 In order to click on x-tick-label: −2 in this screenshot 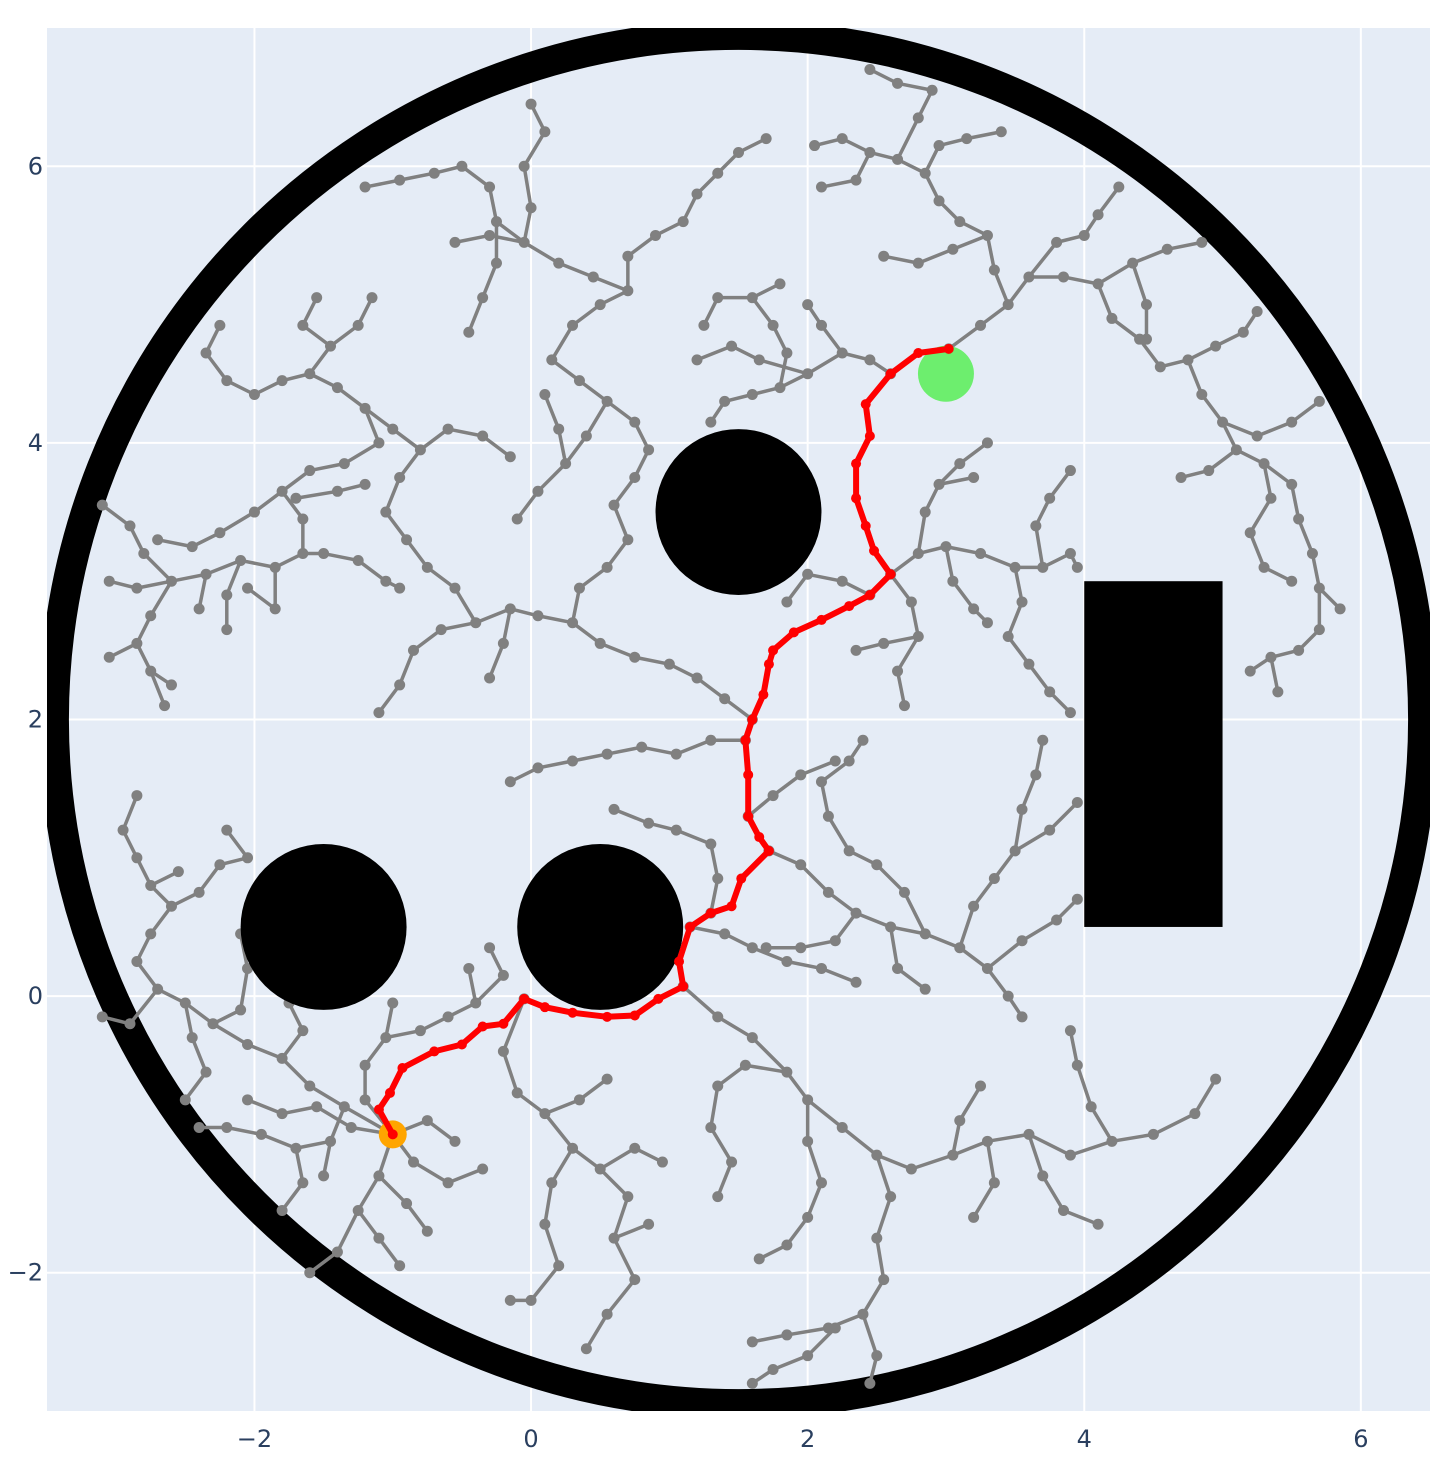, I will do `click(254, 1439)`.